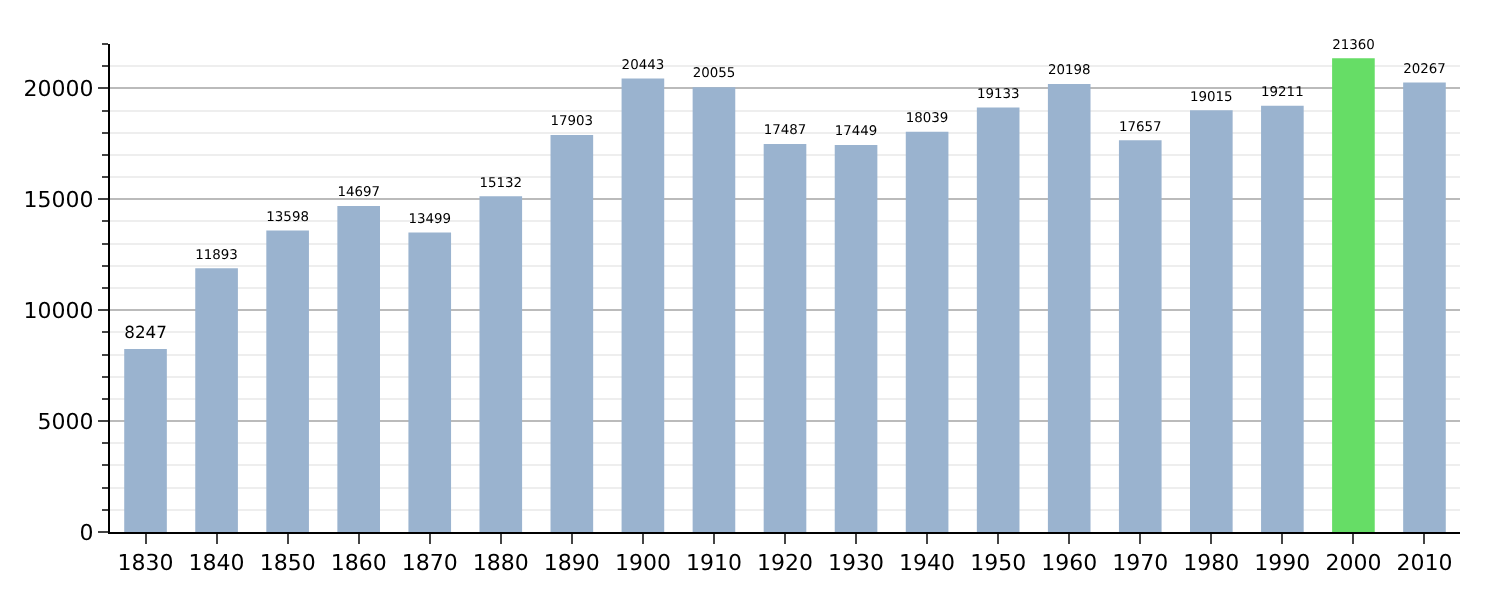 Image resolution: width=1500 pixels, height=600 pixels. What do you see at coordinates (642, 563) in the screenshot?
I see `x-tick-label: 1900` at bounding box center [642, 563].